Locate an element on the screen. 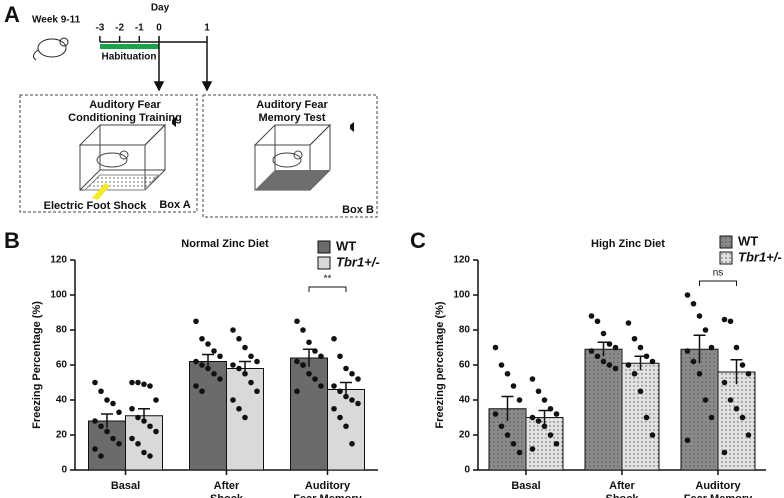  cage-a is located at coordinates (122, 157).